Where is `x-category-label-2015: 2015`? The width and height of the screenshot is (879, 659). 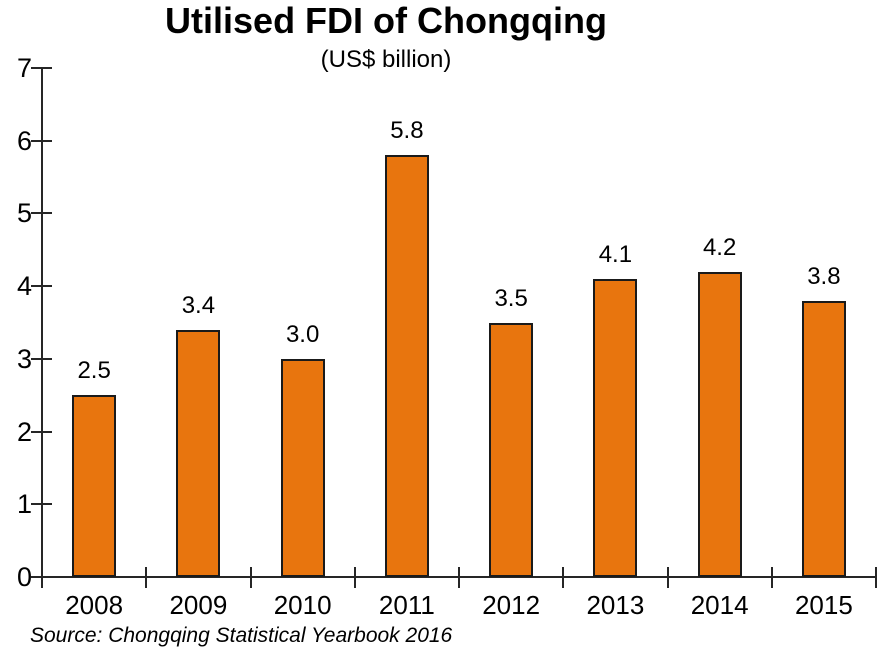 x-category-label-2015: 2015 is located at coordinates (823, 605).